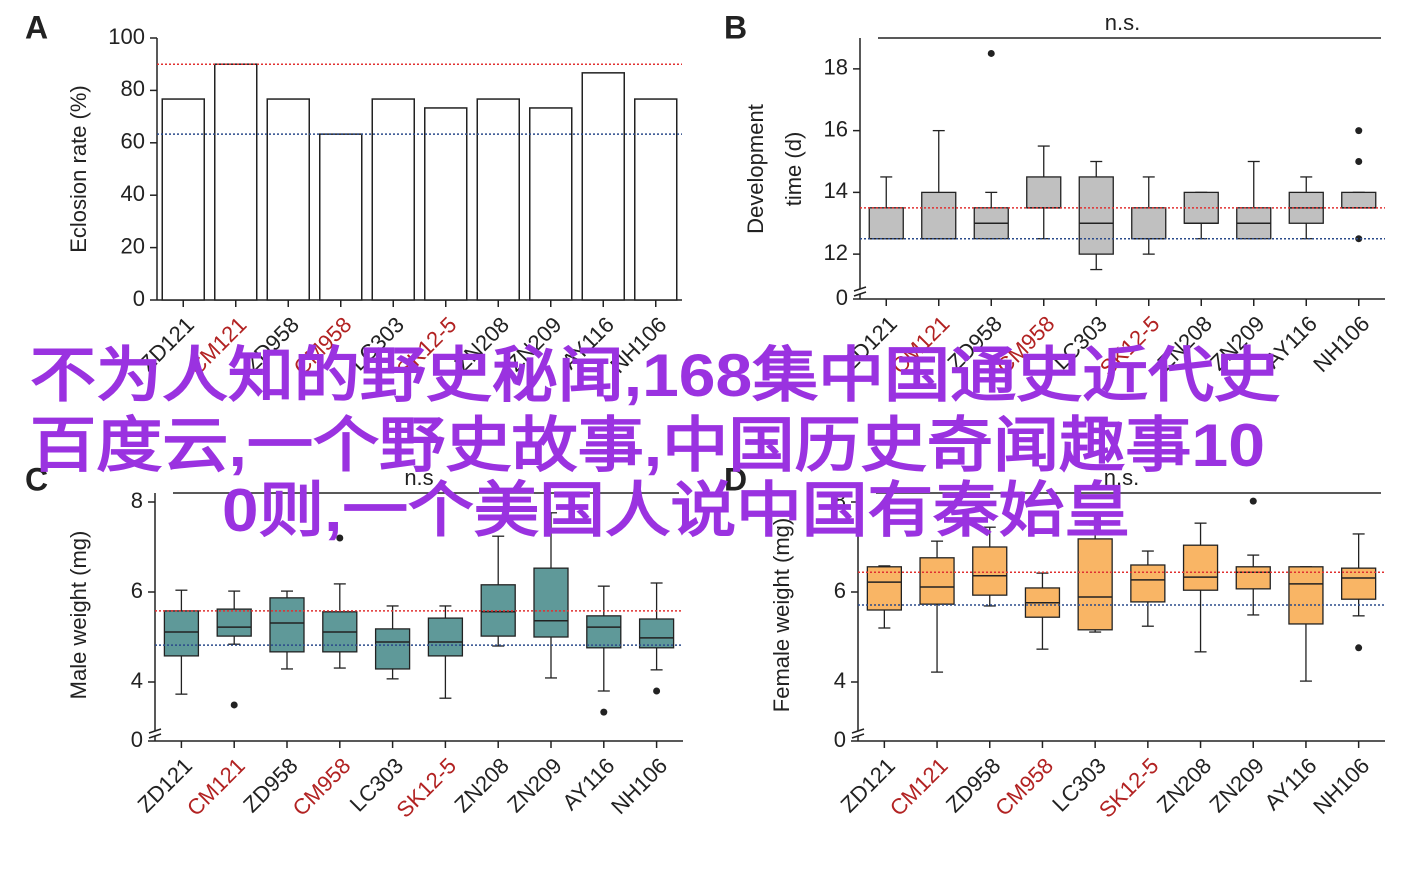 The width and height of the screenshot is (1418, 869). Describe the element at coordinates (755, 169) in the screenshot. I see `y-axis-label: Development` at that location.